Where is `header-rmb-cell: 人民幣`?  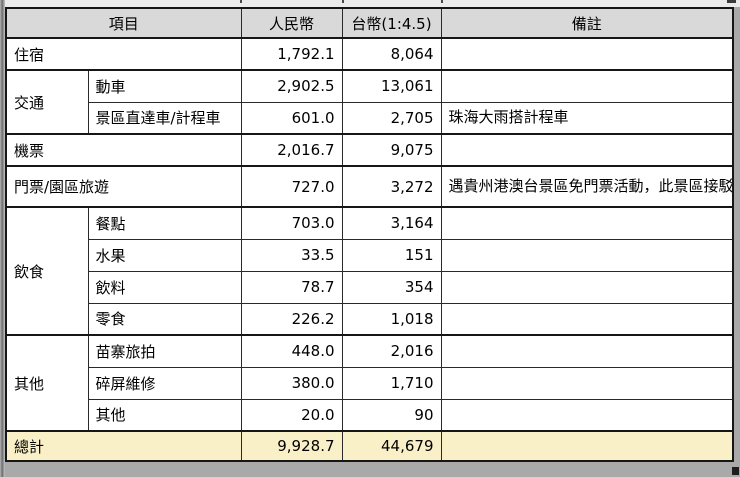 header-rmb-cell: 人民幣 is located at coordinates (291, 23).